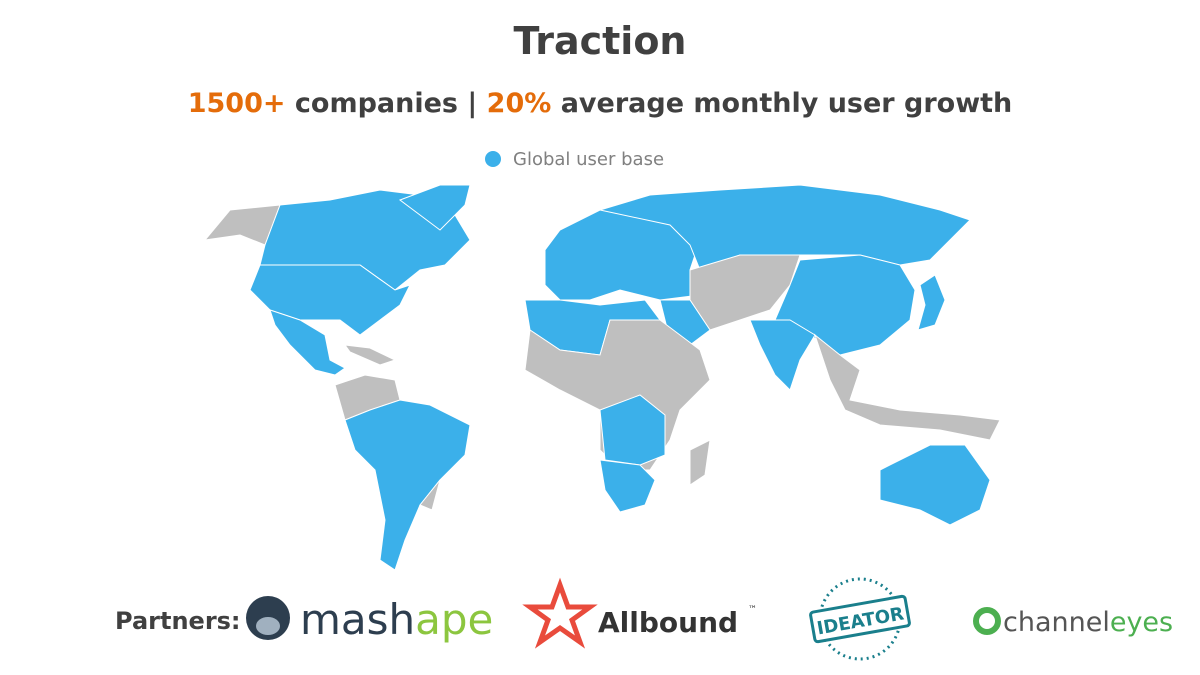 The height and width of the screenshot is (675, 1200). Describe the element at coordinates (627, 486) in the screenshot. I see `south-africa` at that location.